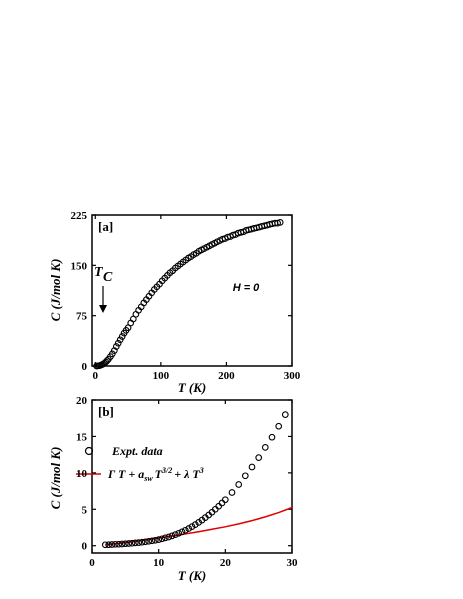 The image size is (463, 599). What do you see at coordinates (292, 376) in the screenshot?
I see `x-tick-label: 300` at bounding box center [292, 376].